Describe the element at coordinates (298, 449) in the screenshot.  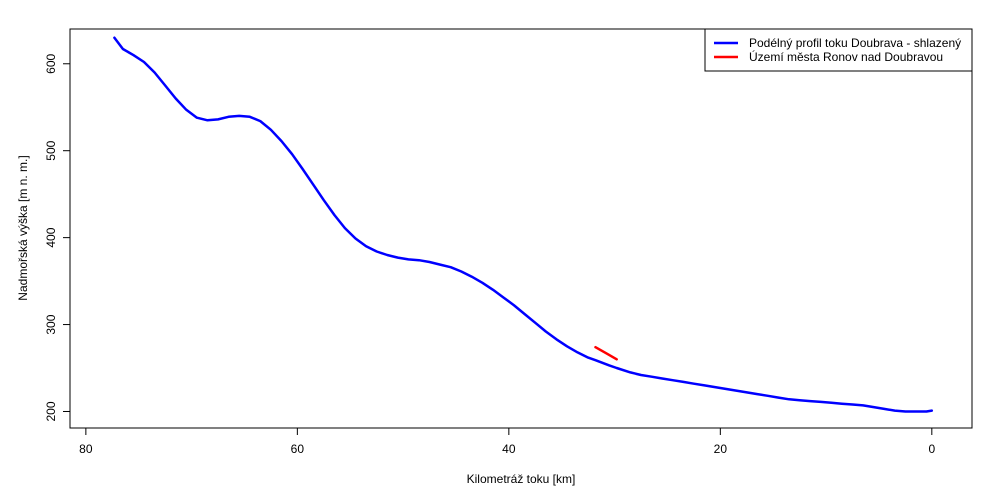
I see `x-tick-label: 60` at that location.